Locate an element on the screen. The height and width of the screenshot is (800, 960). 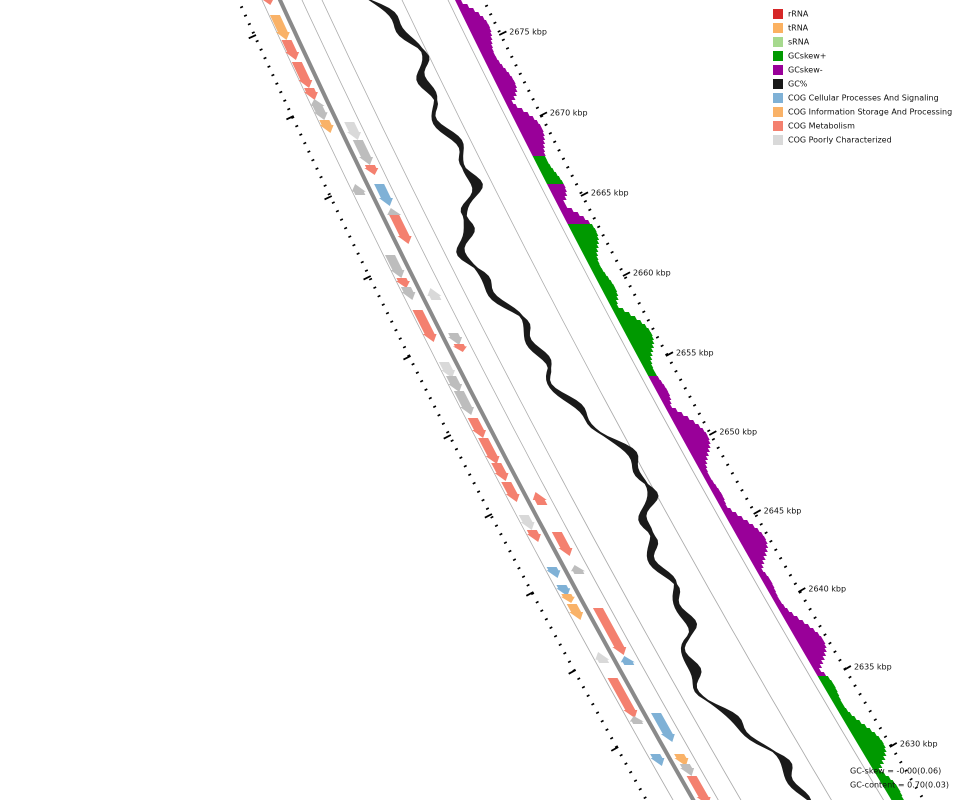
legend-label: COG Cellular Processes And Signaling is located at coordinates (863, 98).